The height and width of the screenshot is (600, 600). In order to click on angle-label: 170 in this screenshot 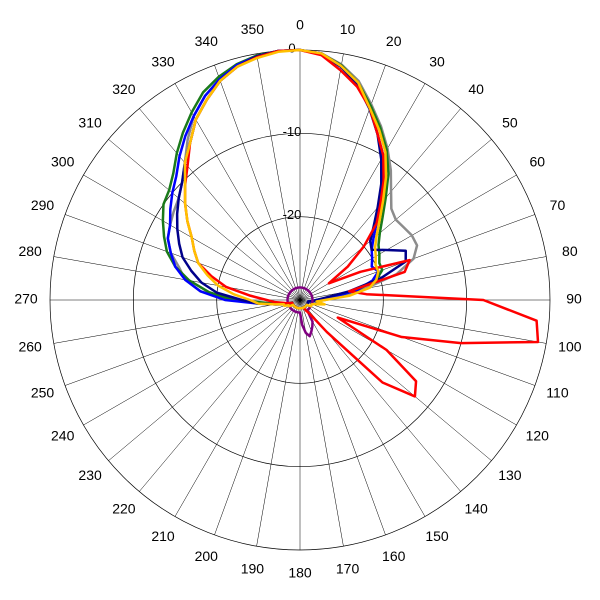, I will do `click(348, 569)`.